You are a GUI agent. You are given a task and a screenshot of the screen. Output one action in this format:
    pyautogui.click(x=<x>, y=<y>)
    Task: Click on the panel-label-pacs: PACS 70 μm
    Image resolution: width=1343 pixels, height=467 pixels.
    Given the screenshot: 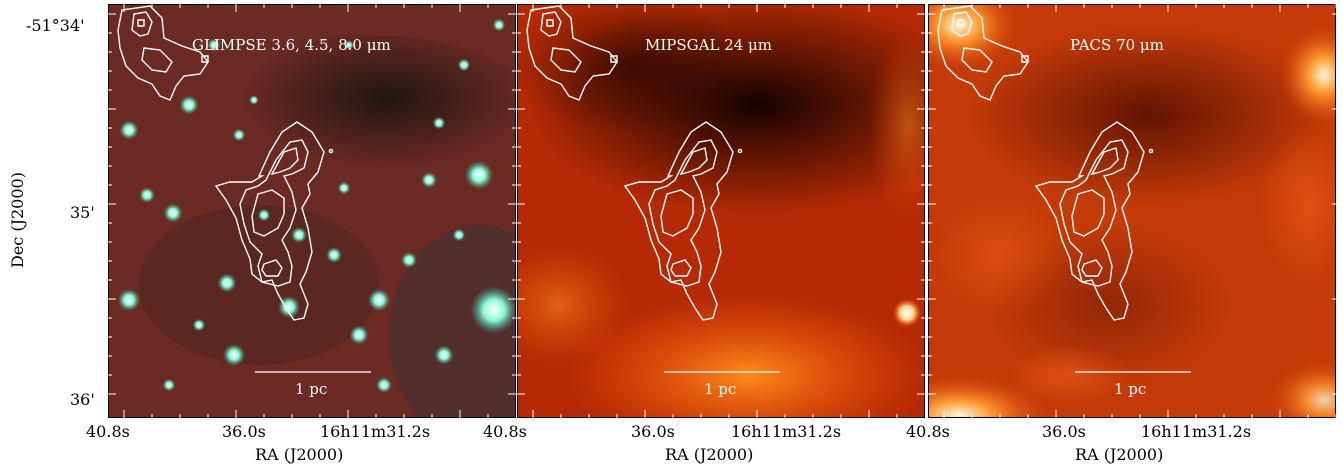 What is the action you would take?
    pyautogui.click(x=1117, y=45)
    